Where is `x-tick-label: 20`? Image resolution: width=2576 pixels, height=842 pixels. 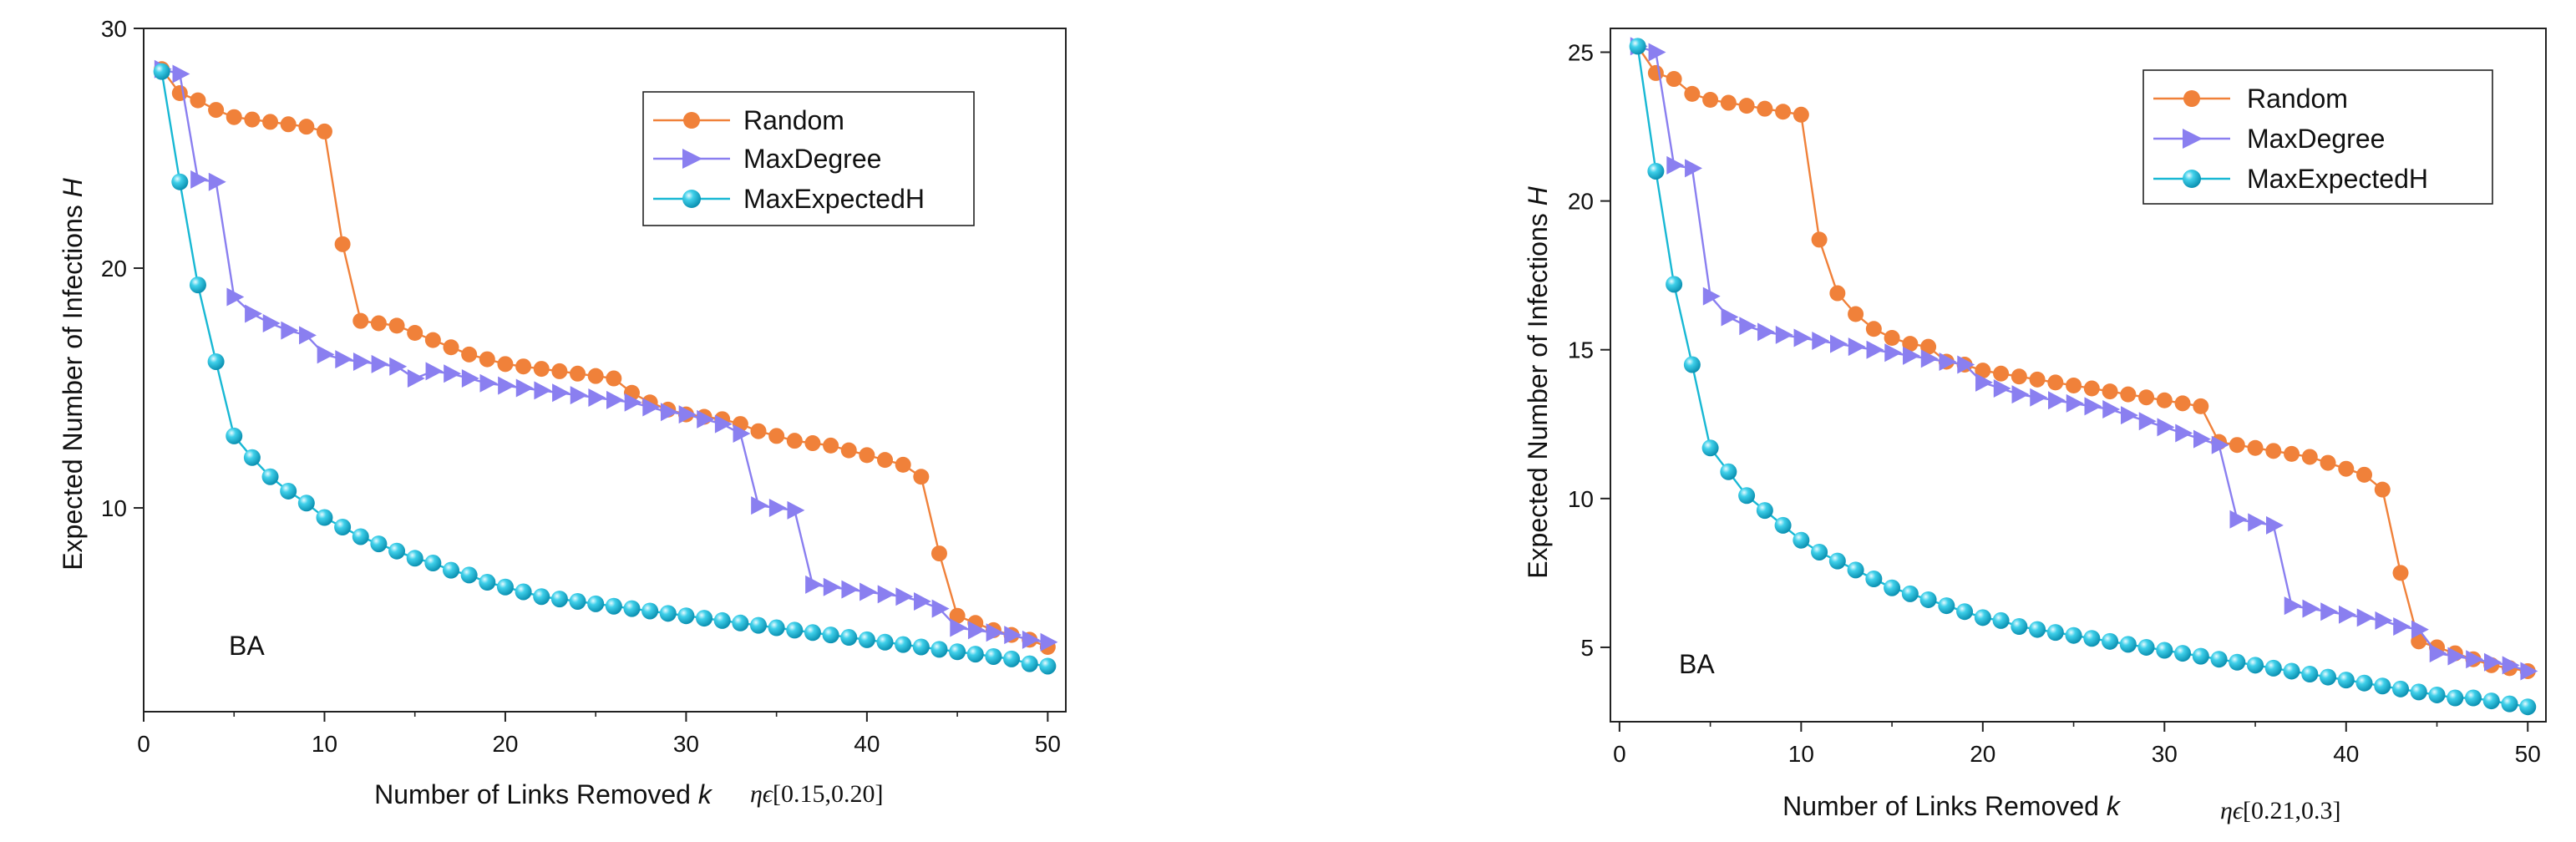
x-tick-label: 20 is located at coordinates (505, 744).